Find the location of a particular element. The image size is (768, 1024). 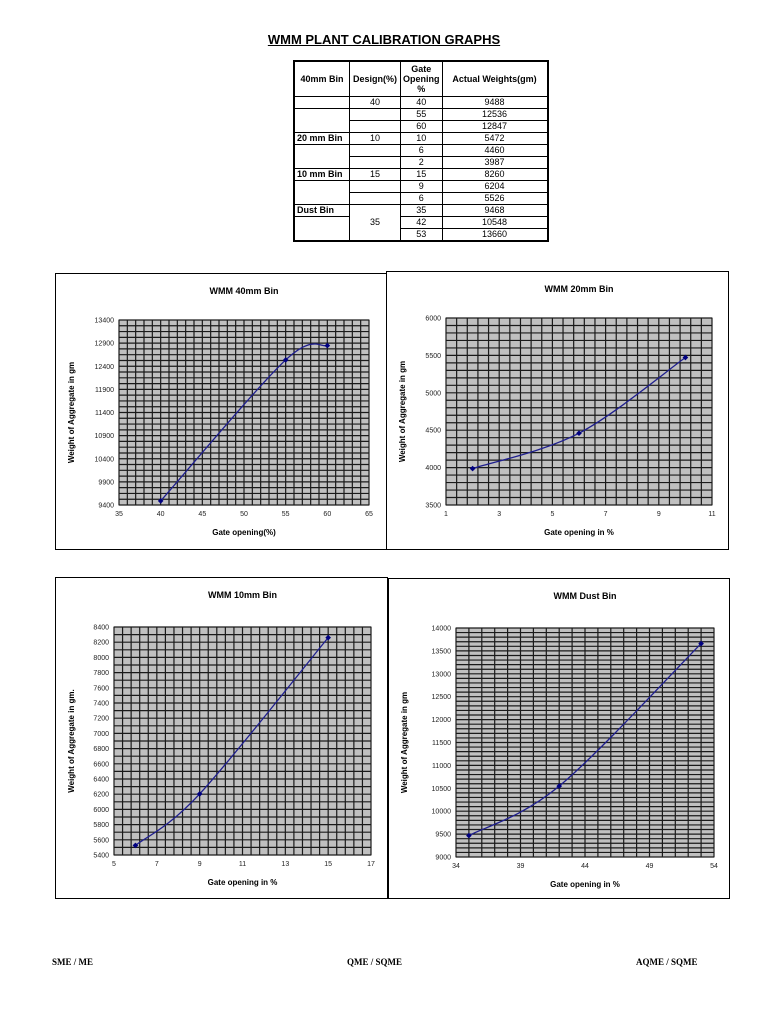

y-tick-label: 11400 is located at coordinates (104, 413).